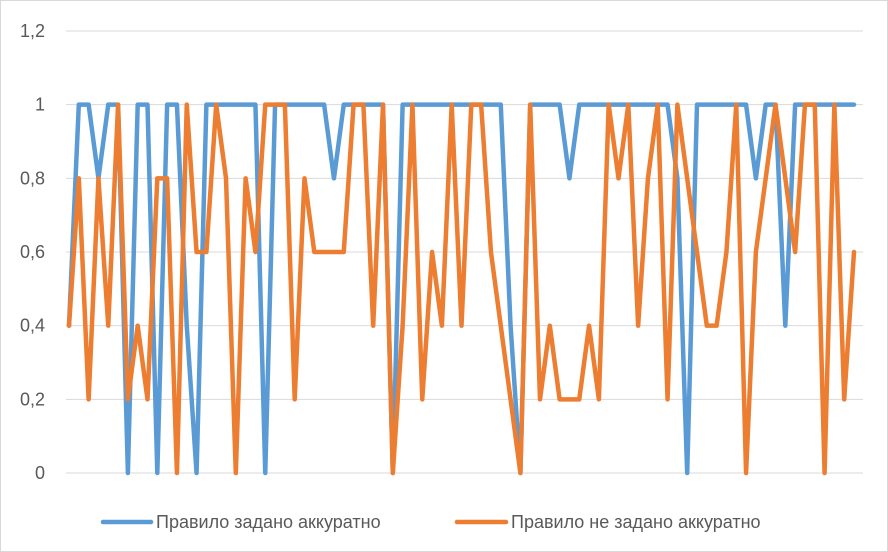 This screenshot has height=552, width=888. What do you see at coordinates (32, 31) in the screenshot?
I see `y-tick-label: 1,2` at bounding box center [32, 31].